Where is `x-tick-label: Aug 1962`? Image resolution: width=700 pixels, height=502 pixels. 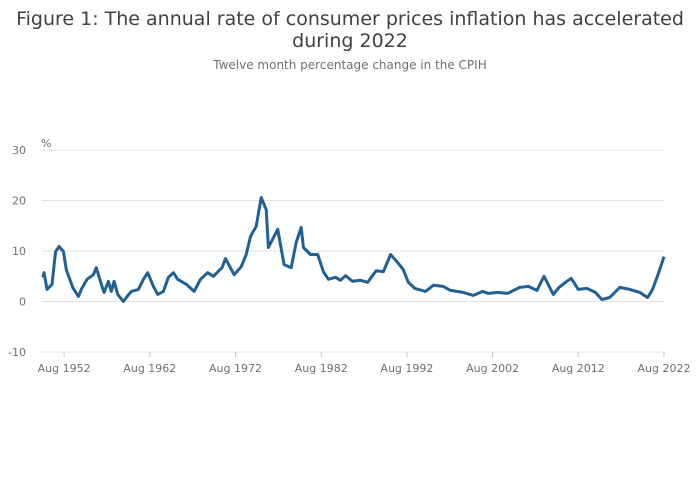 x-tick-label: Aug 1962 is located at coordinates (149, 368).